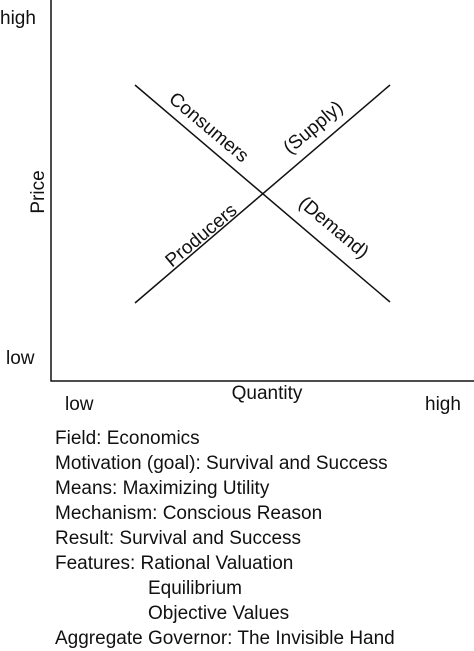  What do you see at coordinates (443, 404) in the screenshot?
I see `x-high-label: high` at bounding box center [443, 404].